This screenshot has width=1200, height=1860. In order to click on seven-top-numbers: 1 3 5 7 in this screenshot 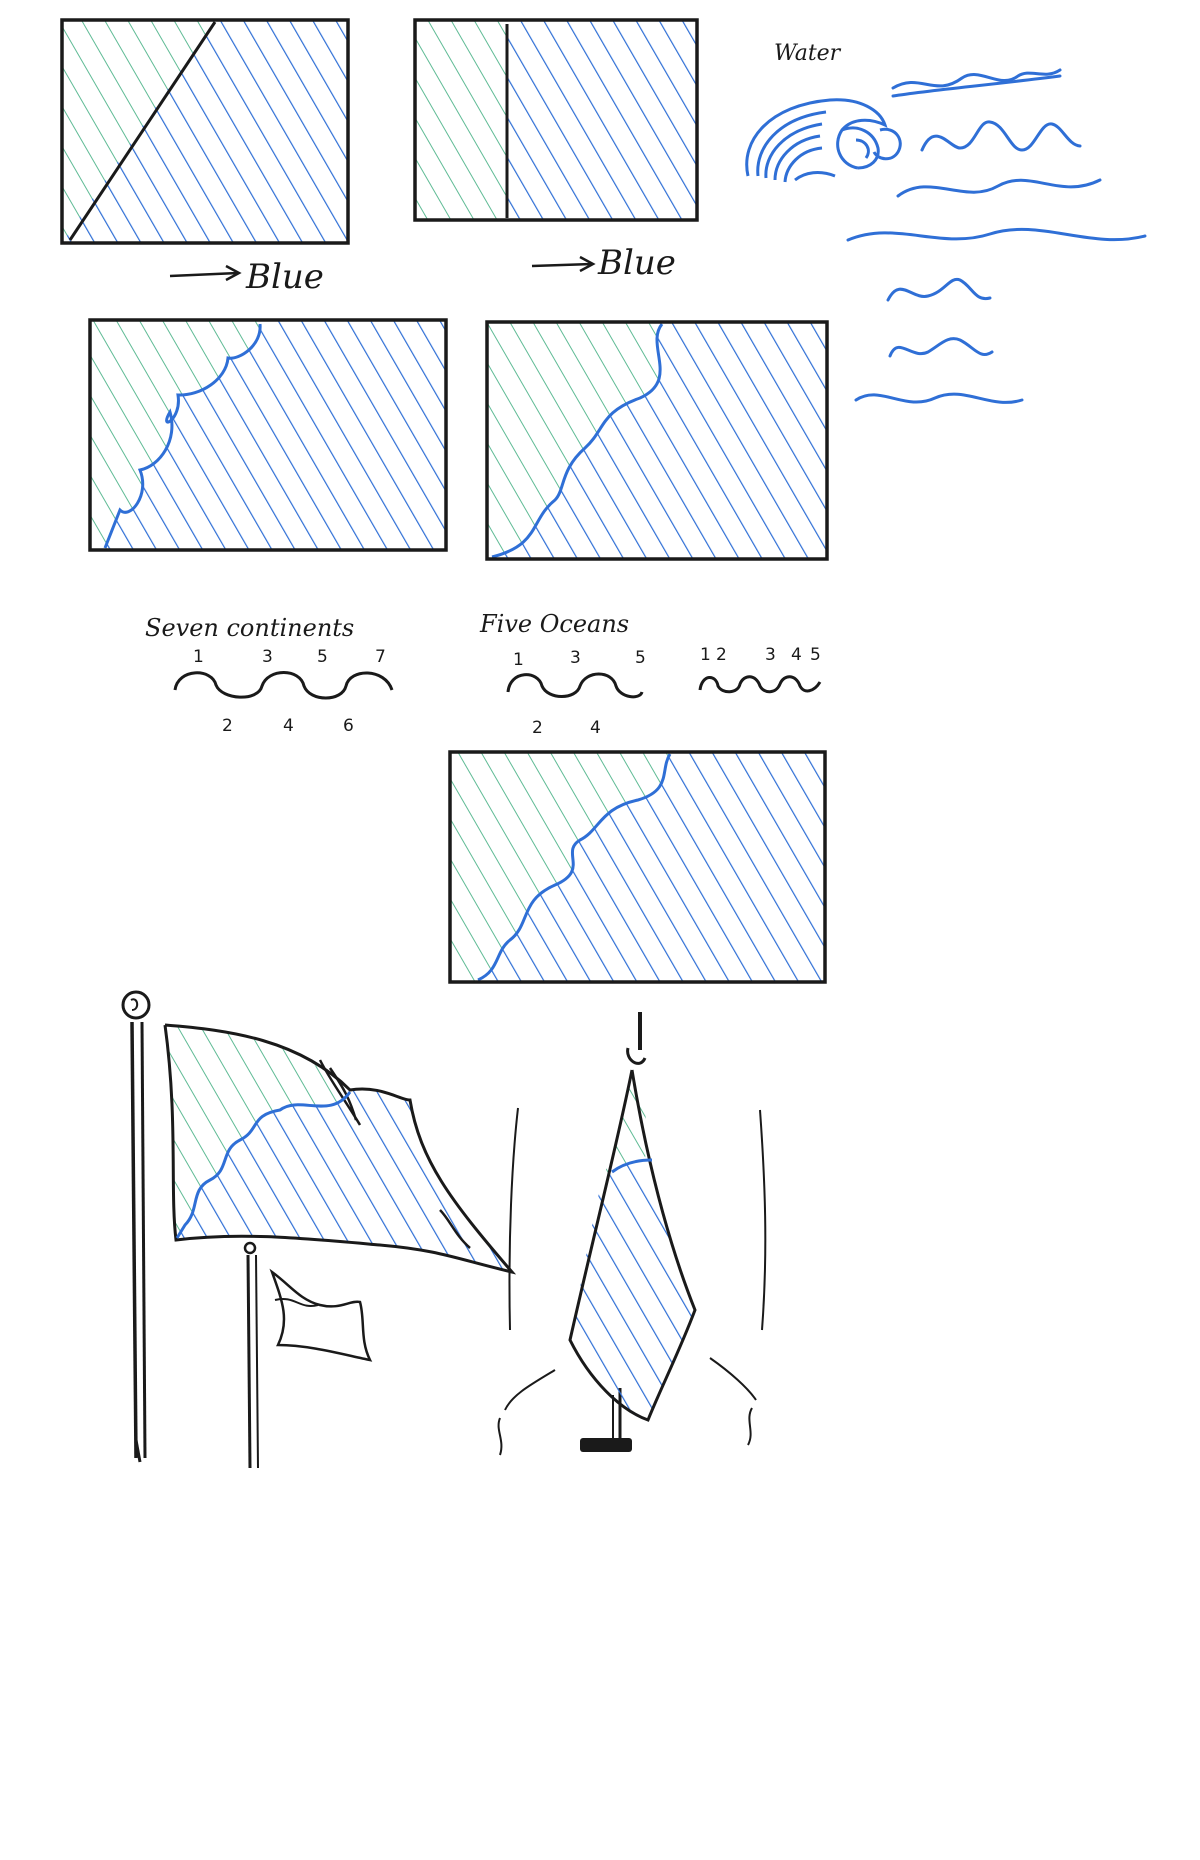, I will do `click(289, 657)`.